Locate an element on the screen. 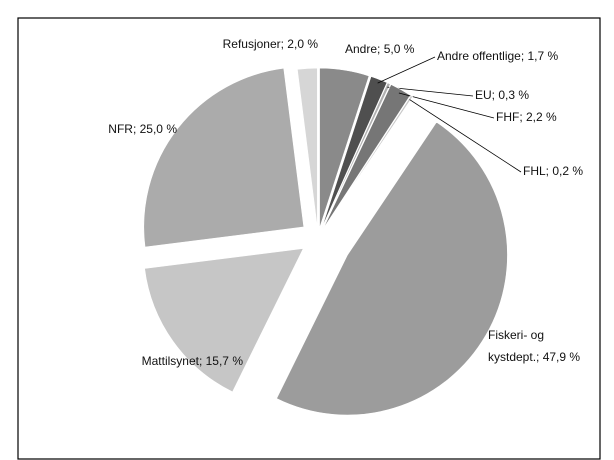  slice-label-line: Andre; 5,0 % is located at coordinates (380, 49).